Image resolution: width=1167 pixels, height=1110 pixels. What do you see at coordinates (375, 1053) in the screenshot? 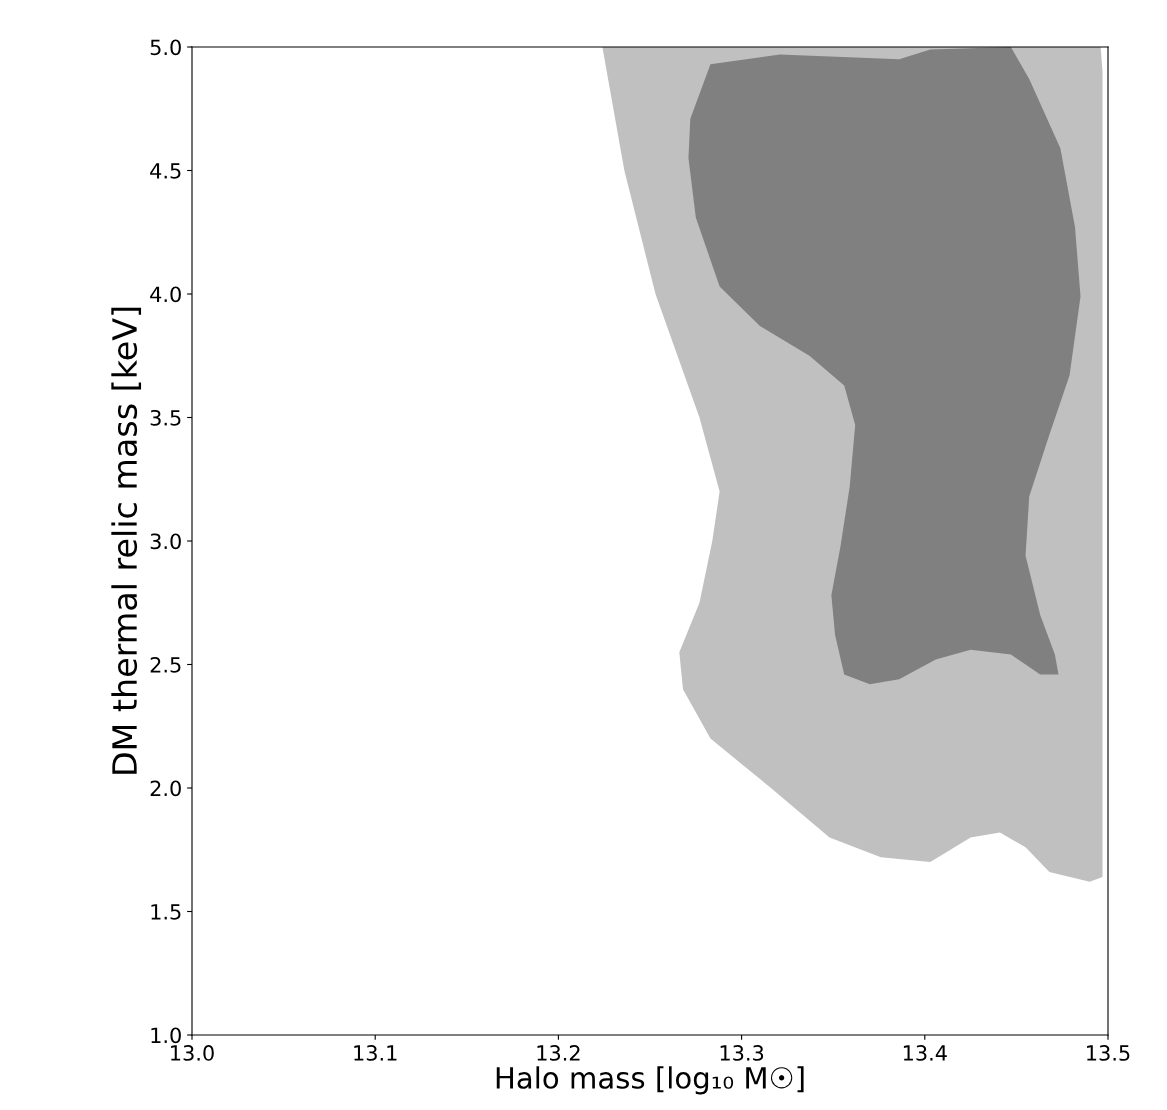
I see `x-tick-label: 13.1` at bounding box center [375, 1053].